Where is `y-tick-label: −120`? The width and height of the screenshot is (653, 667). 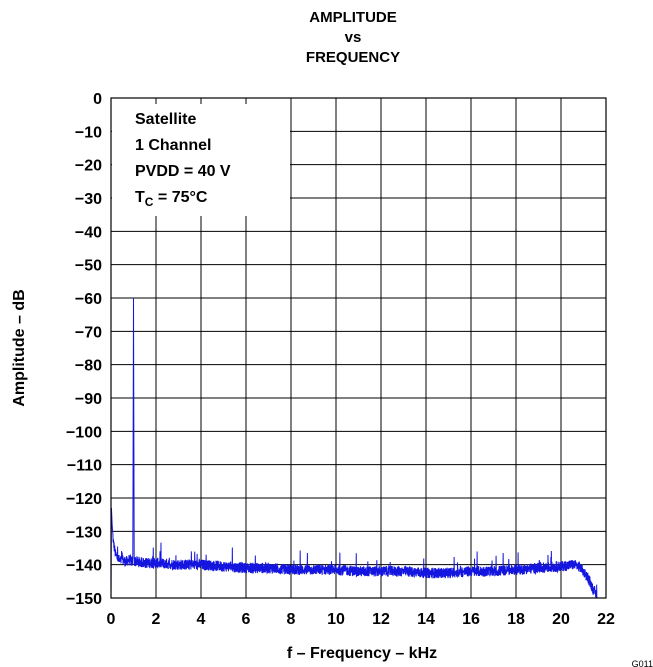 y-tick-label: −120 is located at coordinates (84, 499).